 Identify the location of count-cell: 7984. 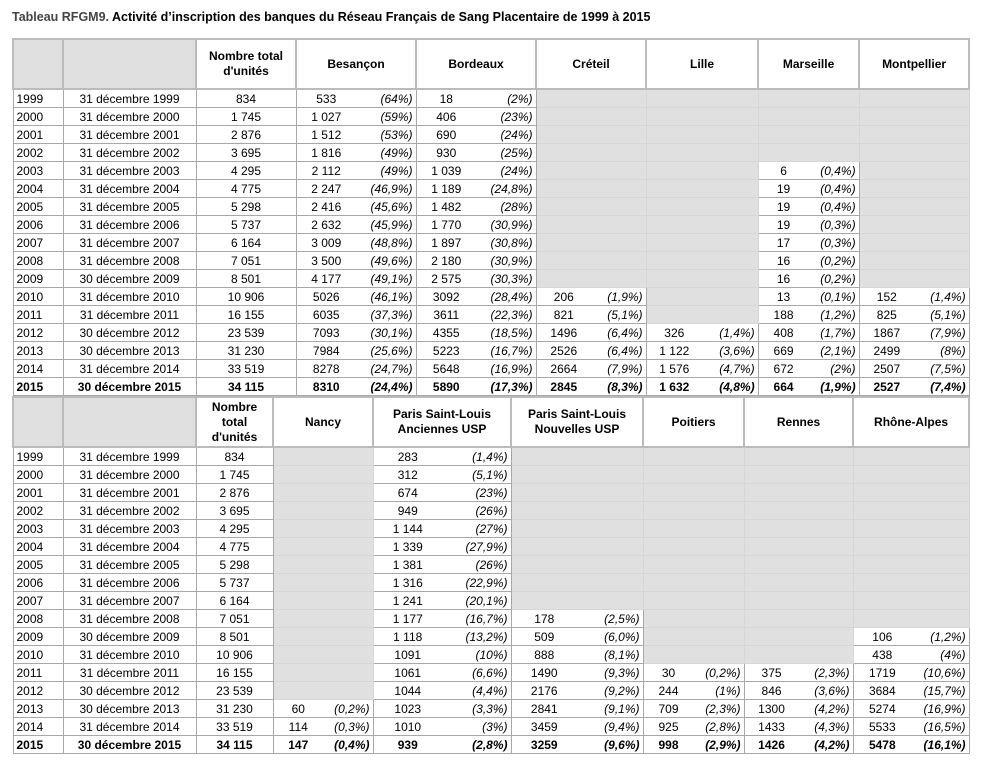
(325, 350).